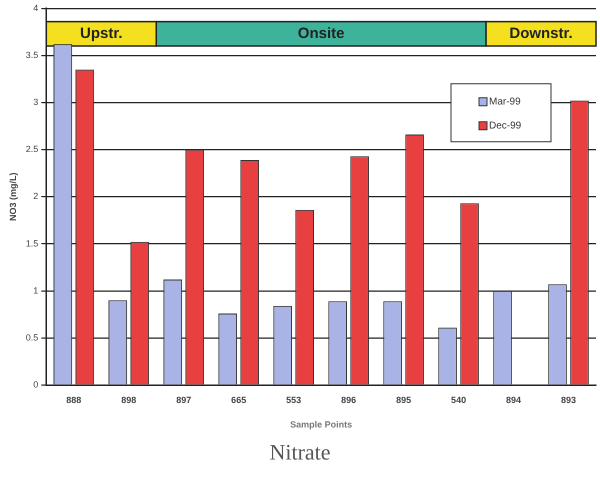  I want to click on y-tick-label: 2.5, so click(32, 149).